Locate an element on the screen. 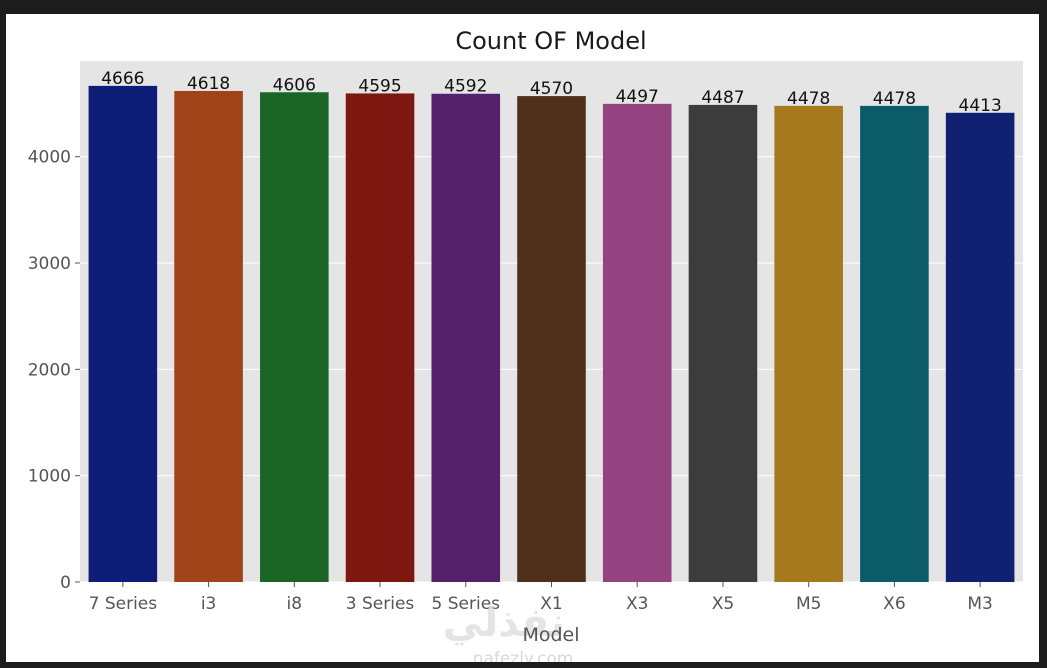 This screenshot has width=1047, height=668. bar-m5 is located at coordinates (808, 343).